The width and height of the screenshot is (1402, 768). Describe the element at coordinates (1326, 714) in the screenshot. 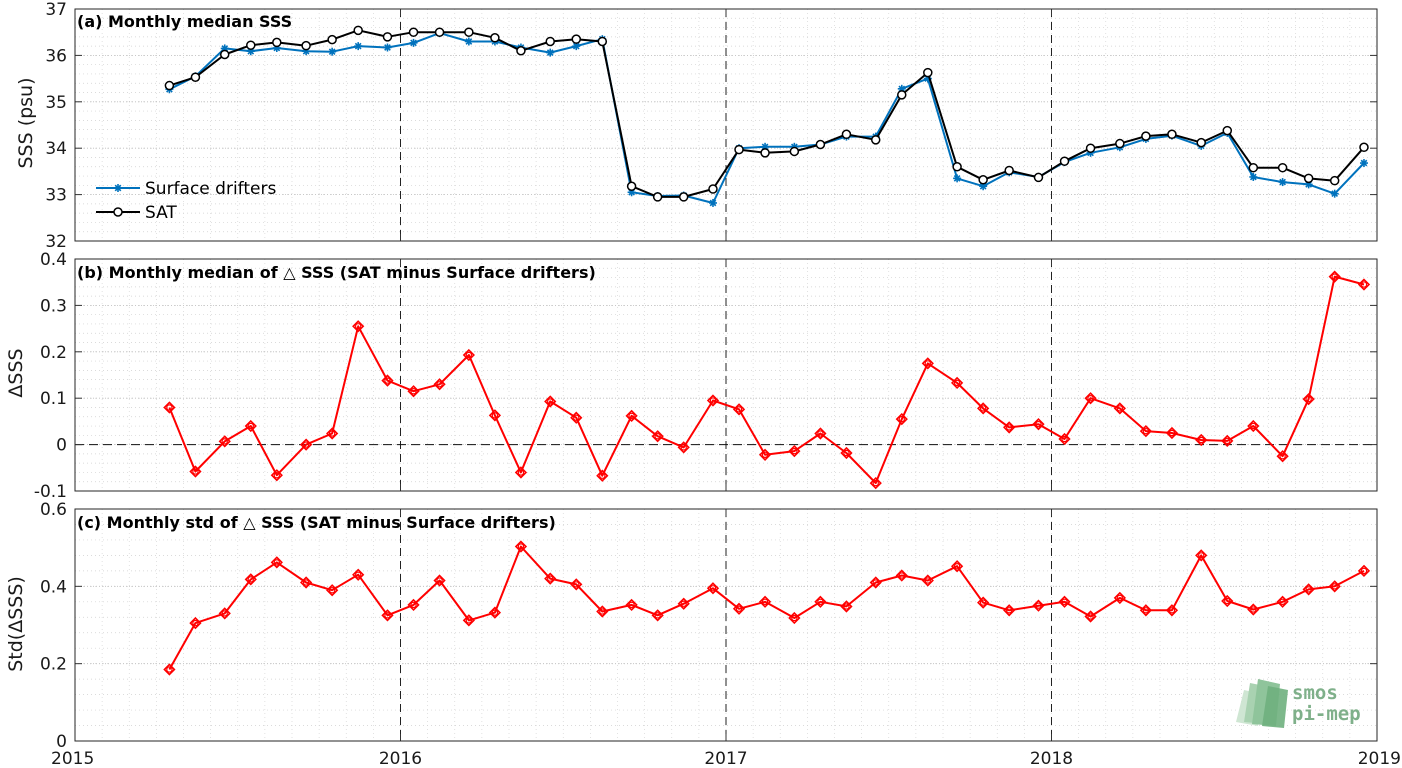

I see `logo-text-pi-mep: pi-mep` at that location.